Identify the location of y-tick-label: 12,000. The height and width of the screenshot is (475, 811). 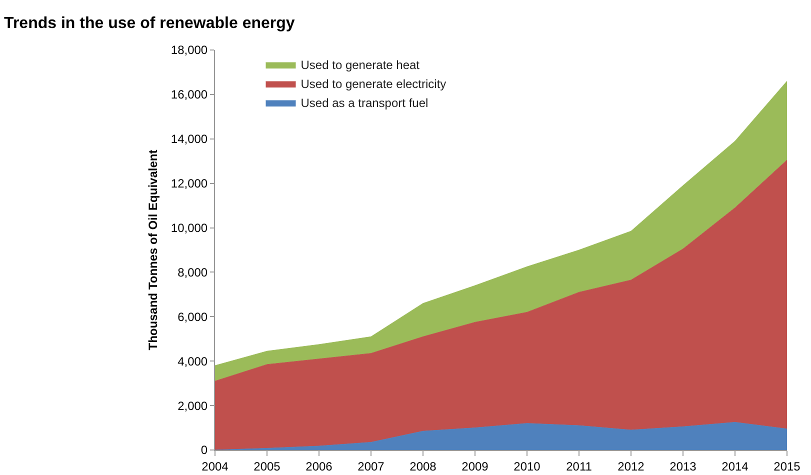
(189, 183).